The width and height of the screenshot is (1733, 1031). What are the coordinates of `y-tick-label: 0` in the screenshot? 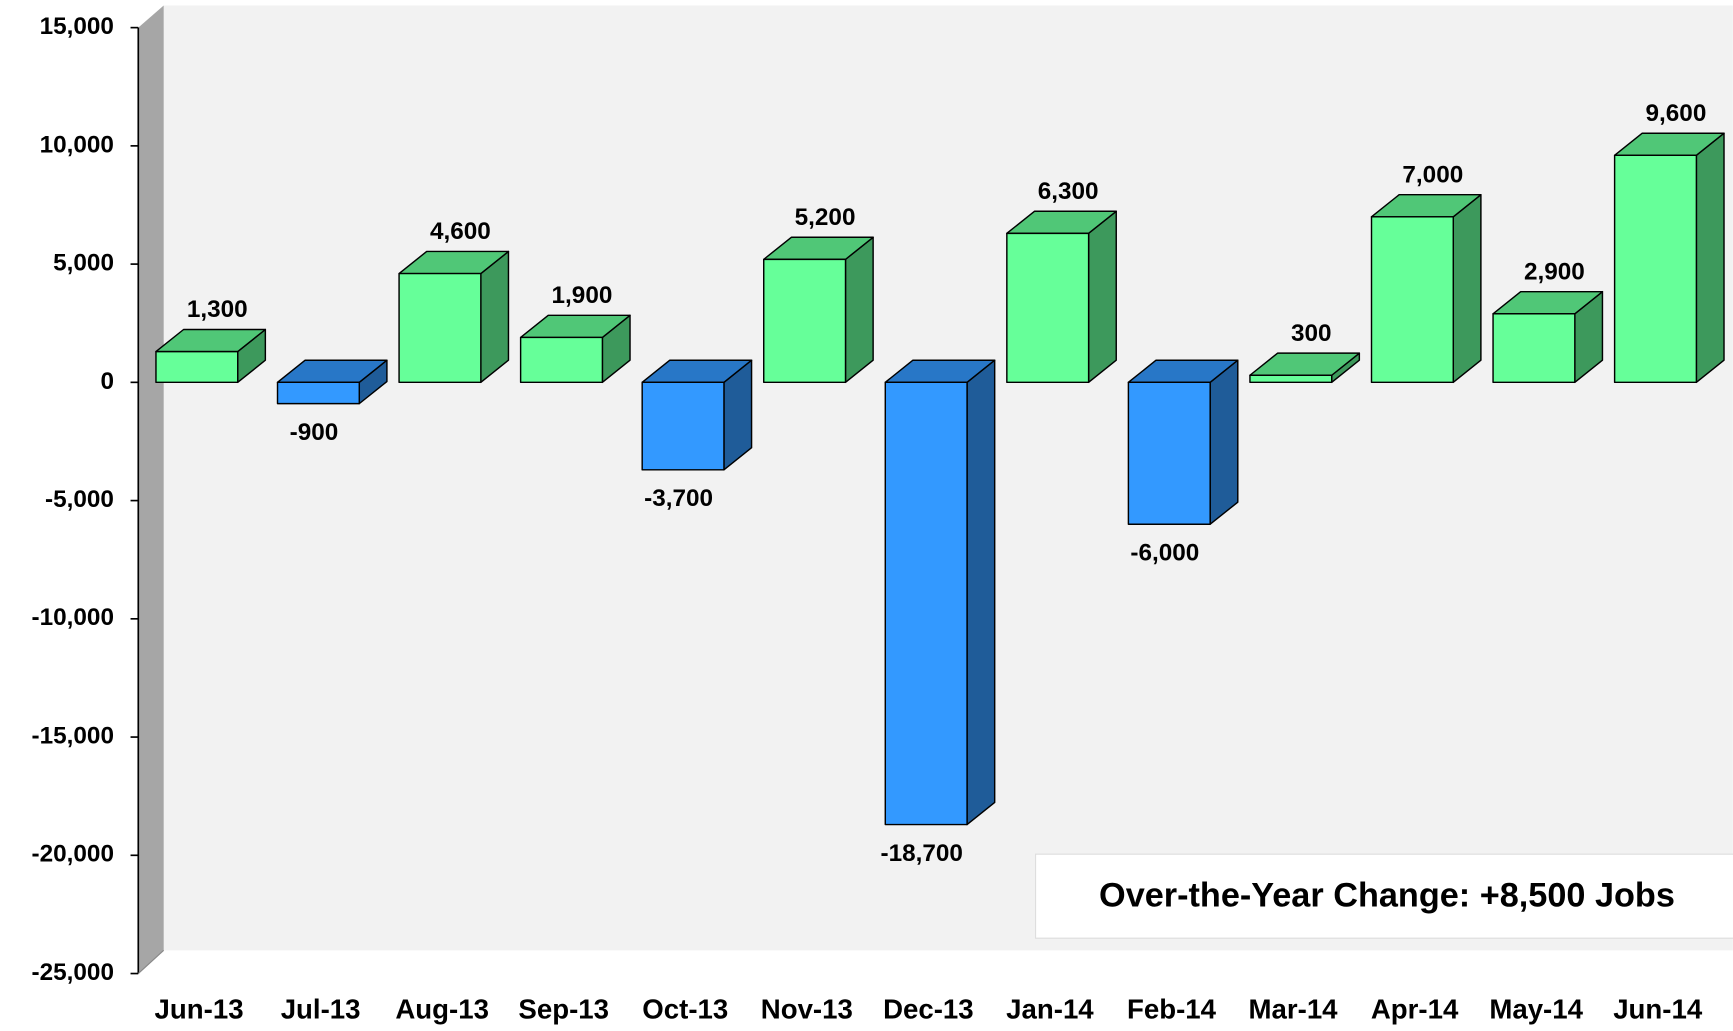 It's located at (107, 381).